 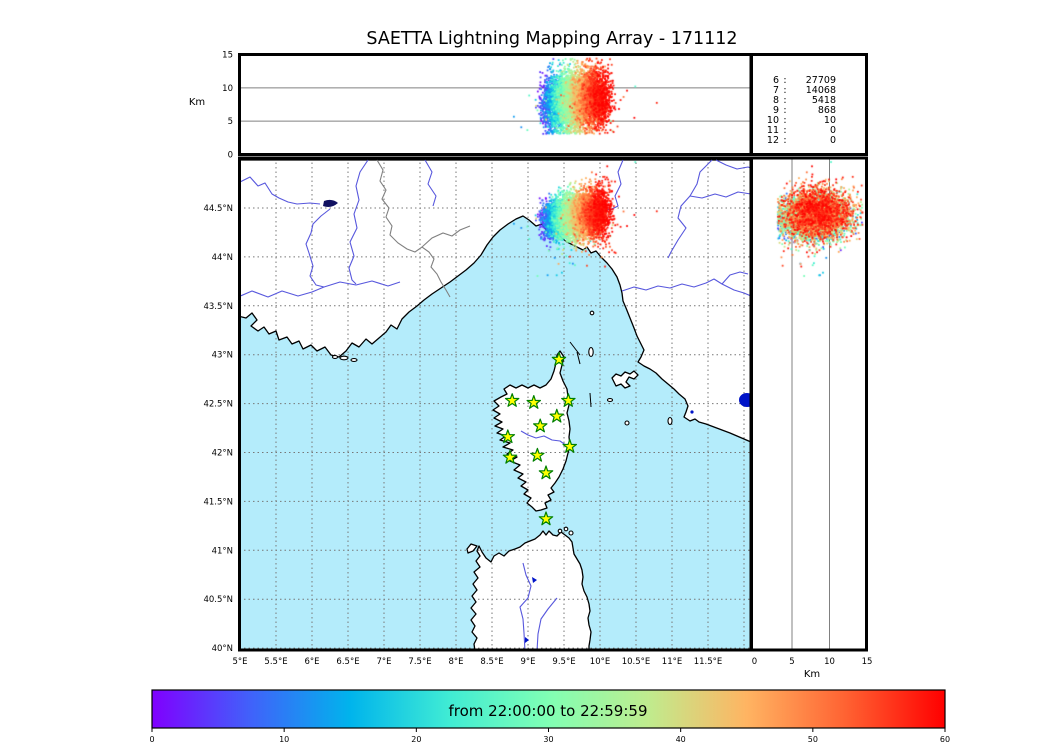 I want to click on top-panel-tick-labels: 15 10 5 0, so click(x=227, y=106).